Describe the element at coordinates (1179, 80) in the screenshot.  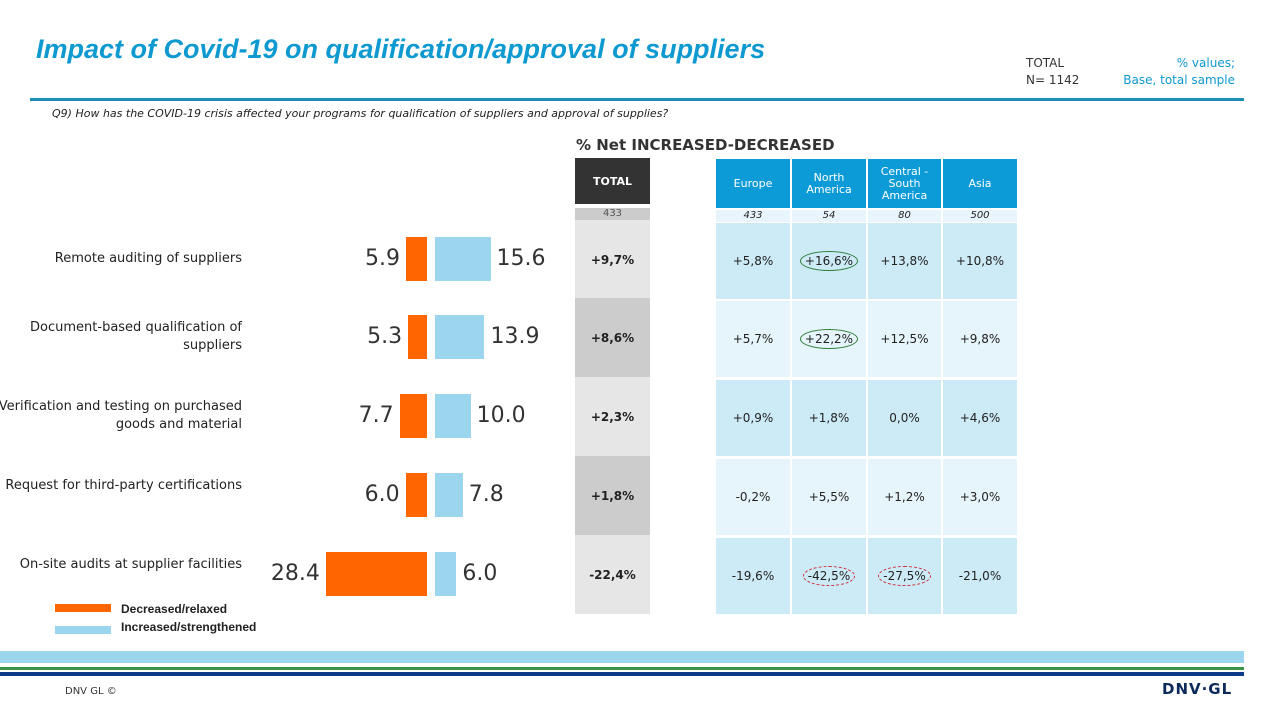
I see `note-base: Base, total sample` at that location.